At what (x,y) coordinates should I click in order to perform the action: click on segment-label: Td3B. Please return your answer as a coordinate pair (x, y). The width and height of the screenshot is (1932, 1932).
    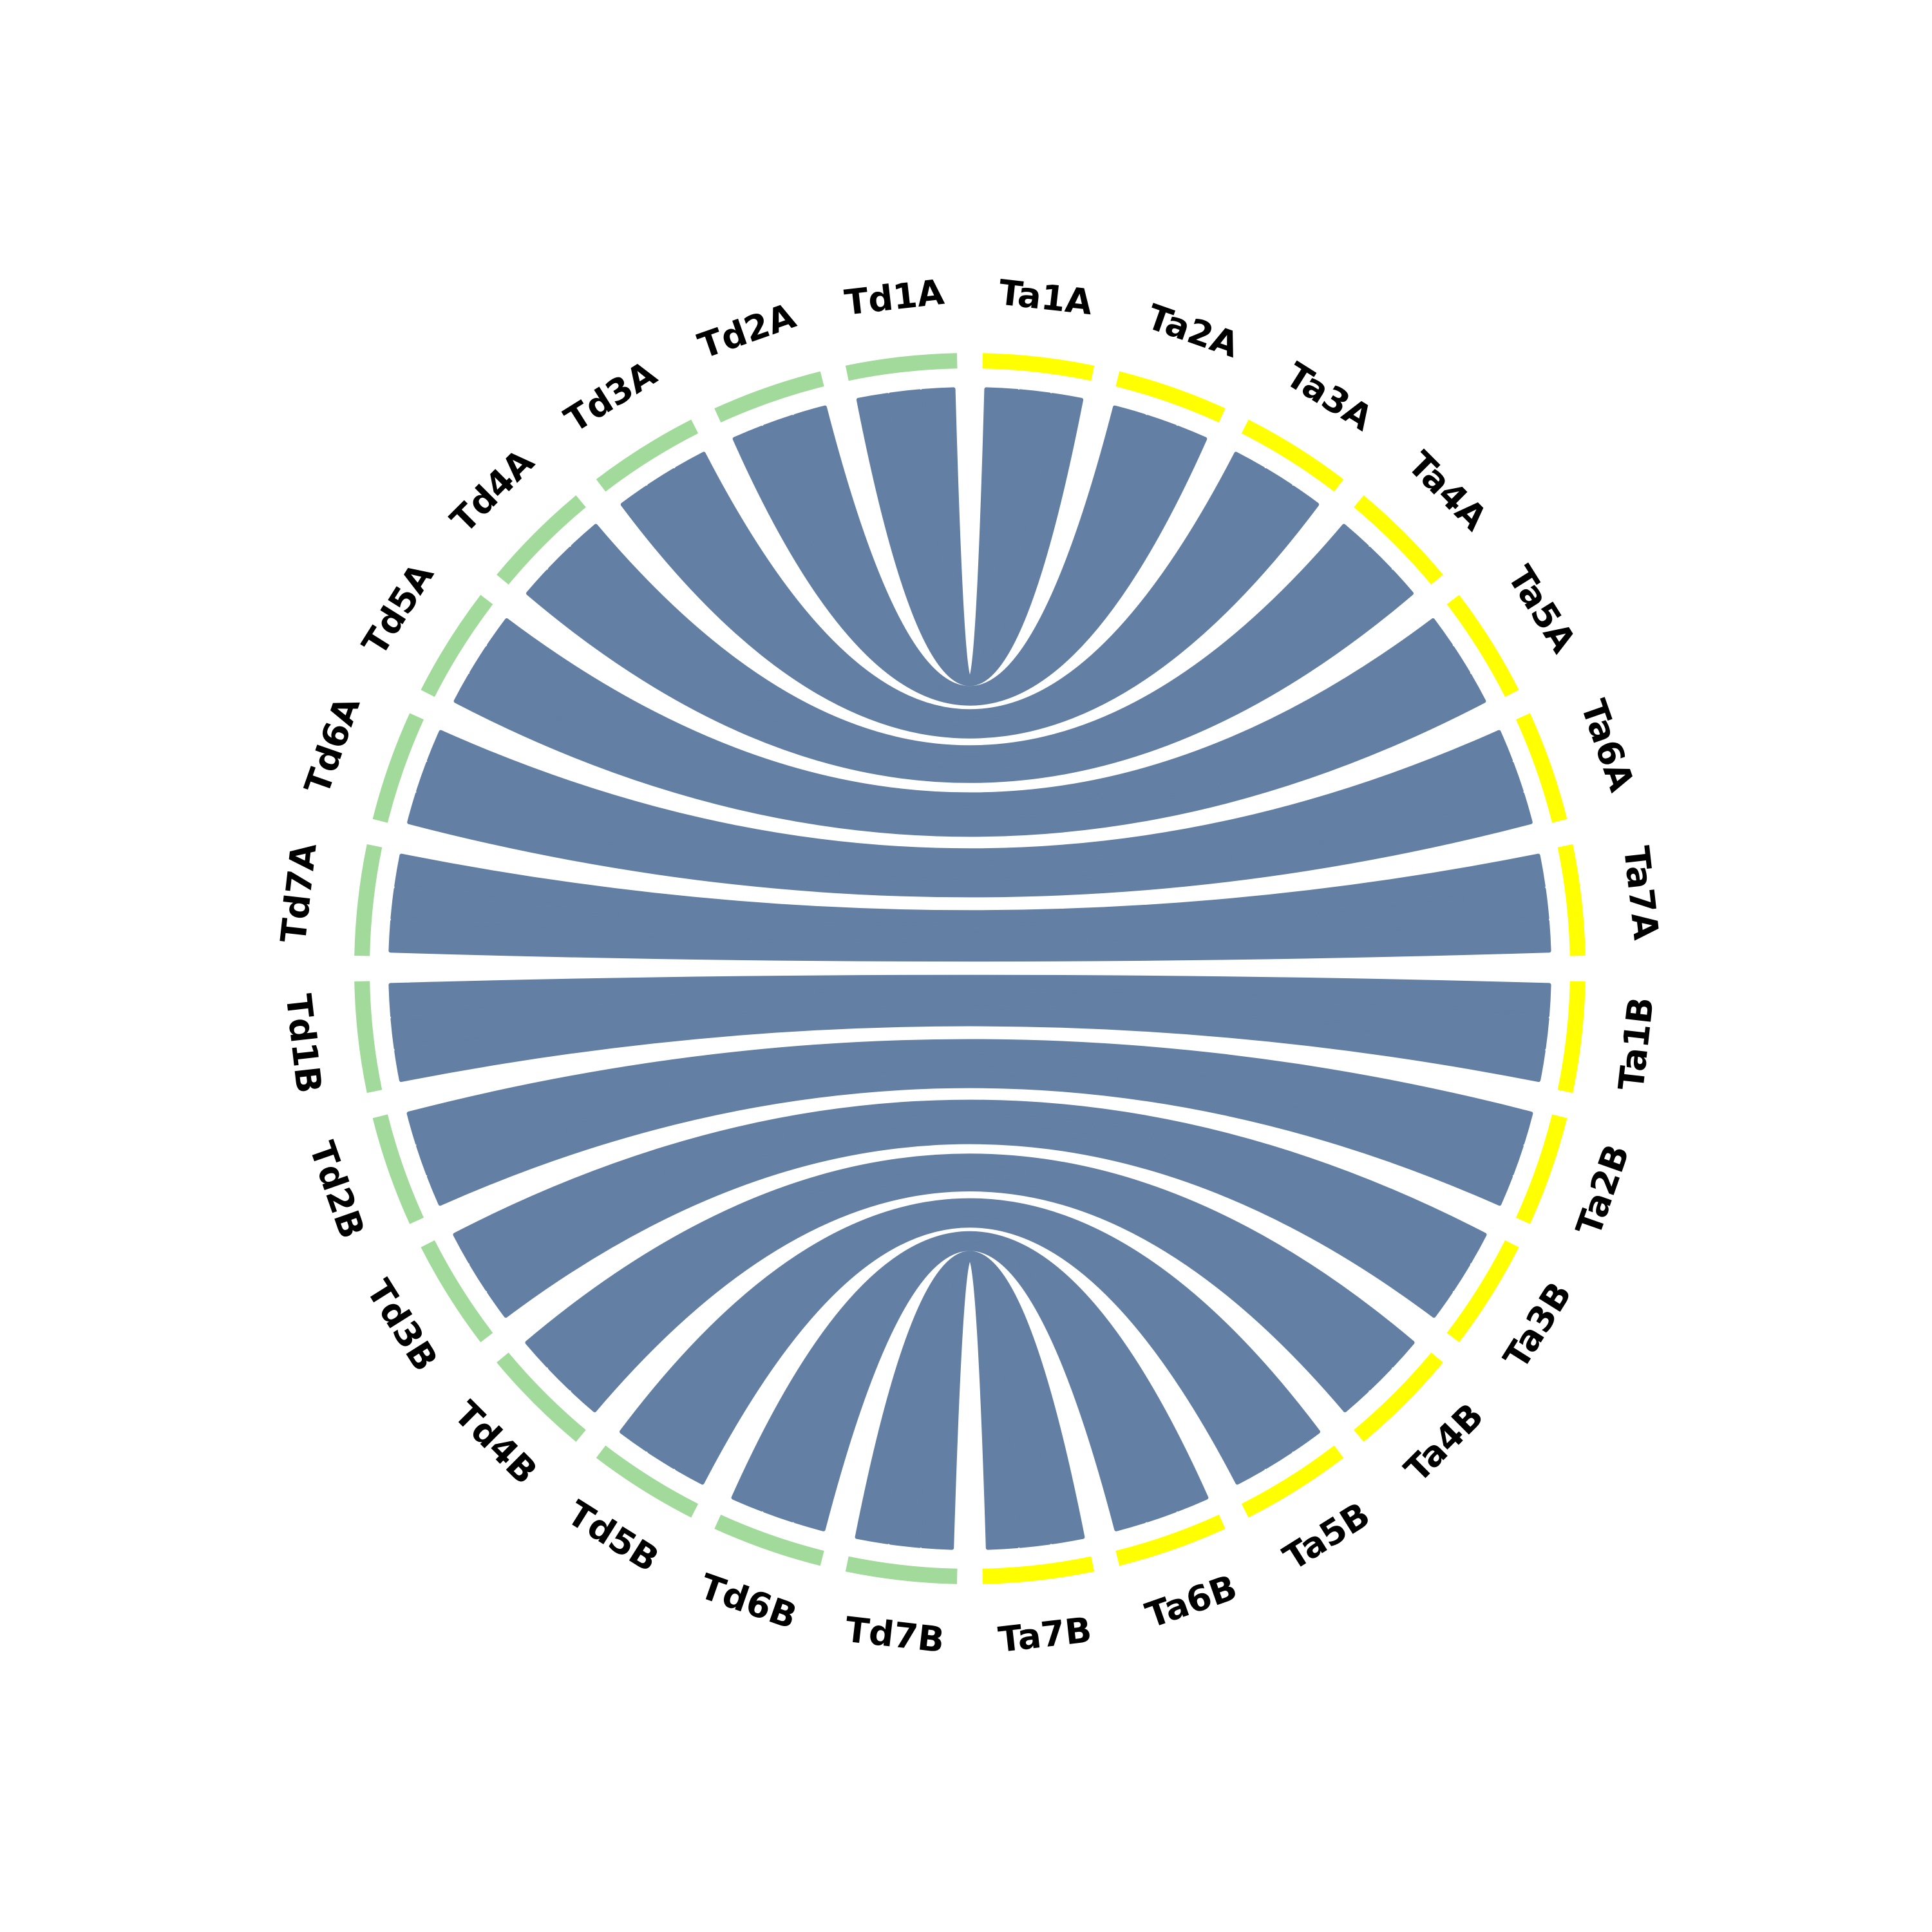
    Looking at the image, I should click on (402, 1325).